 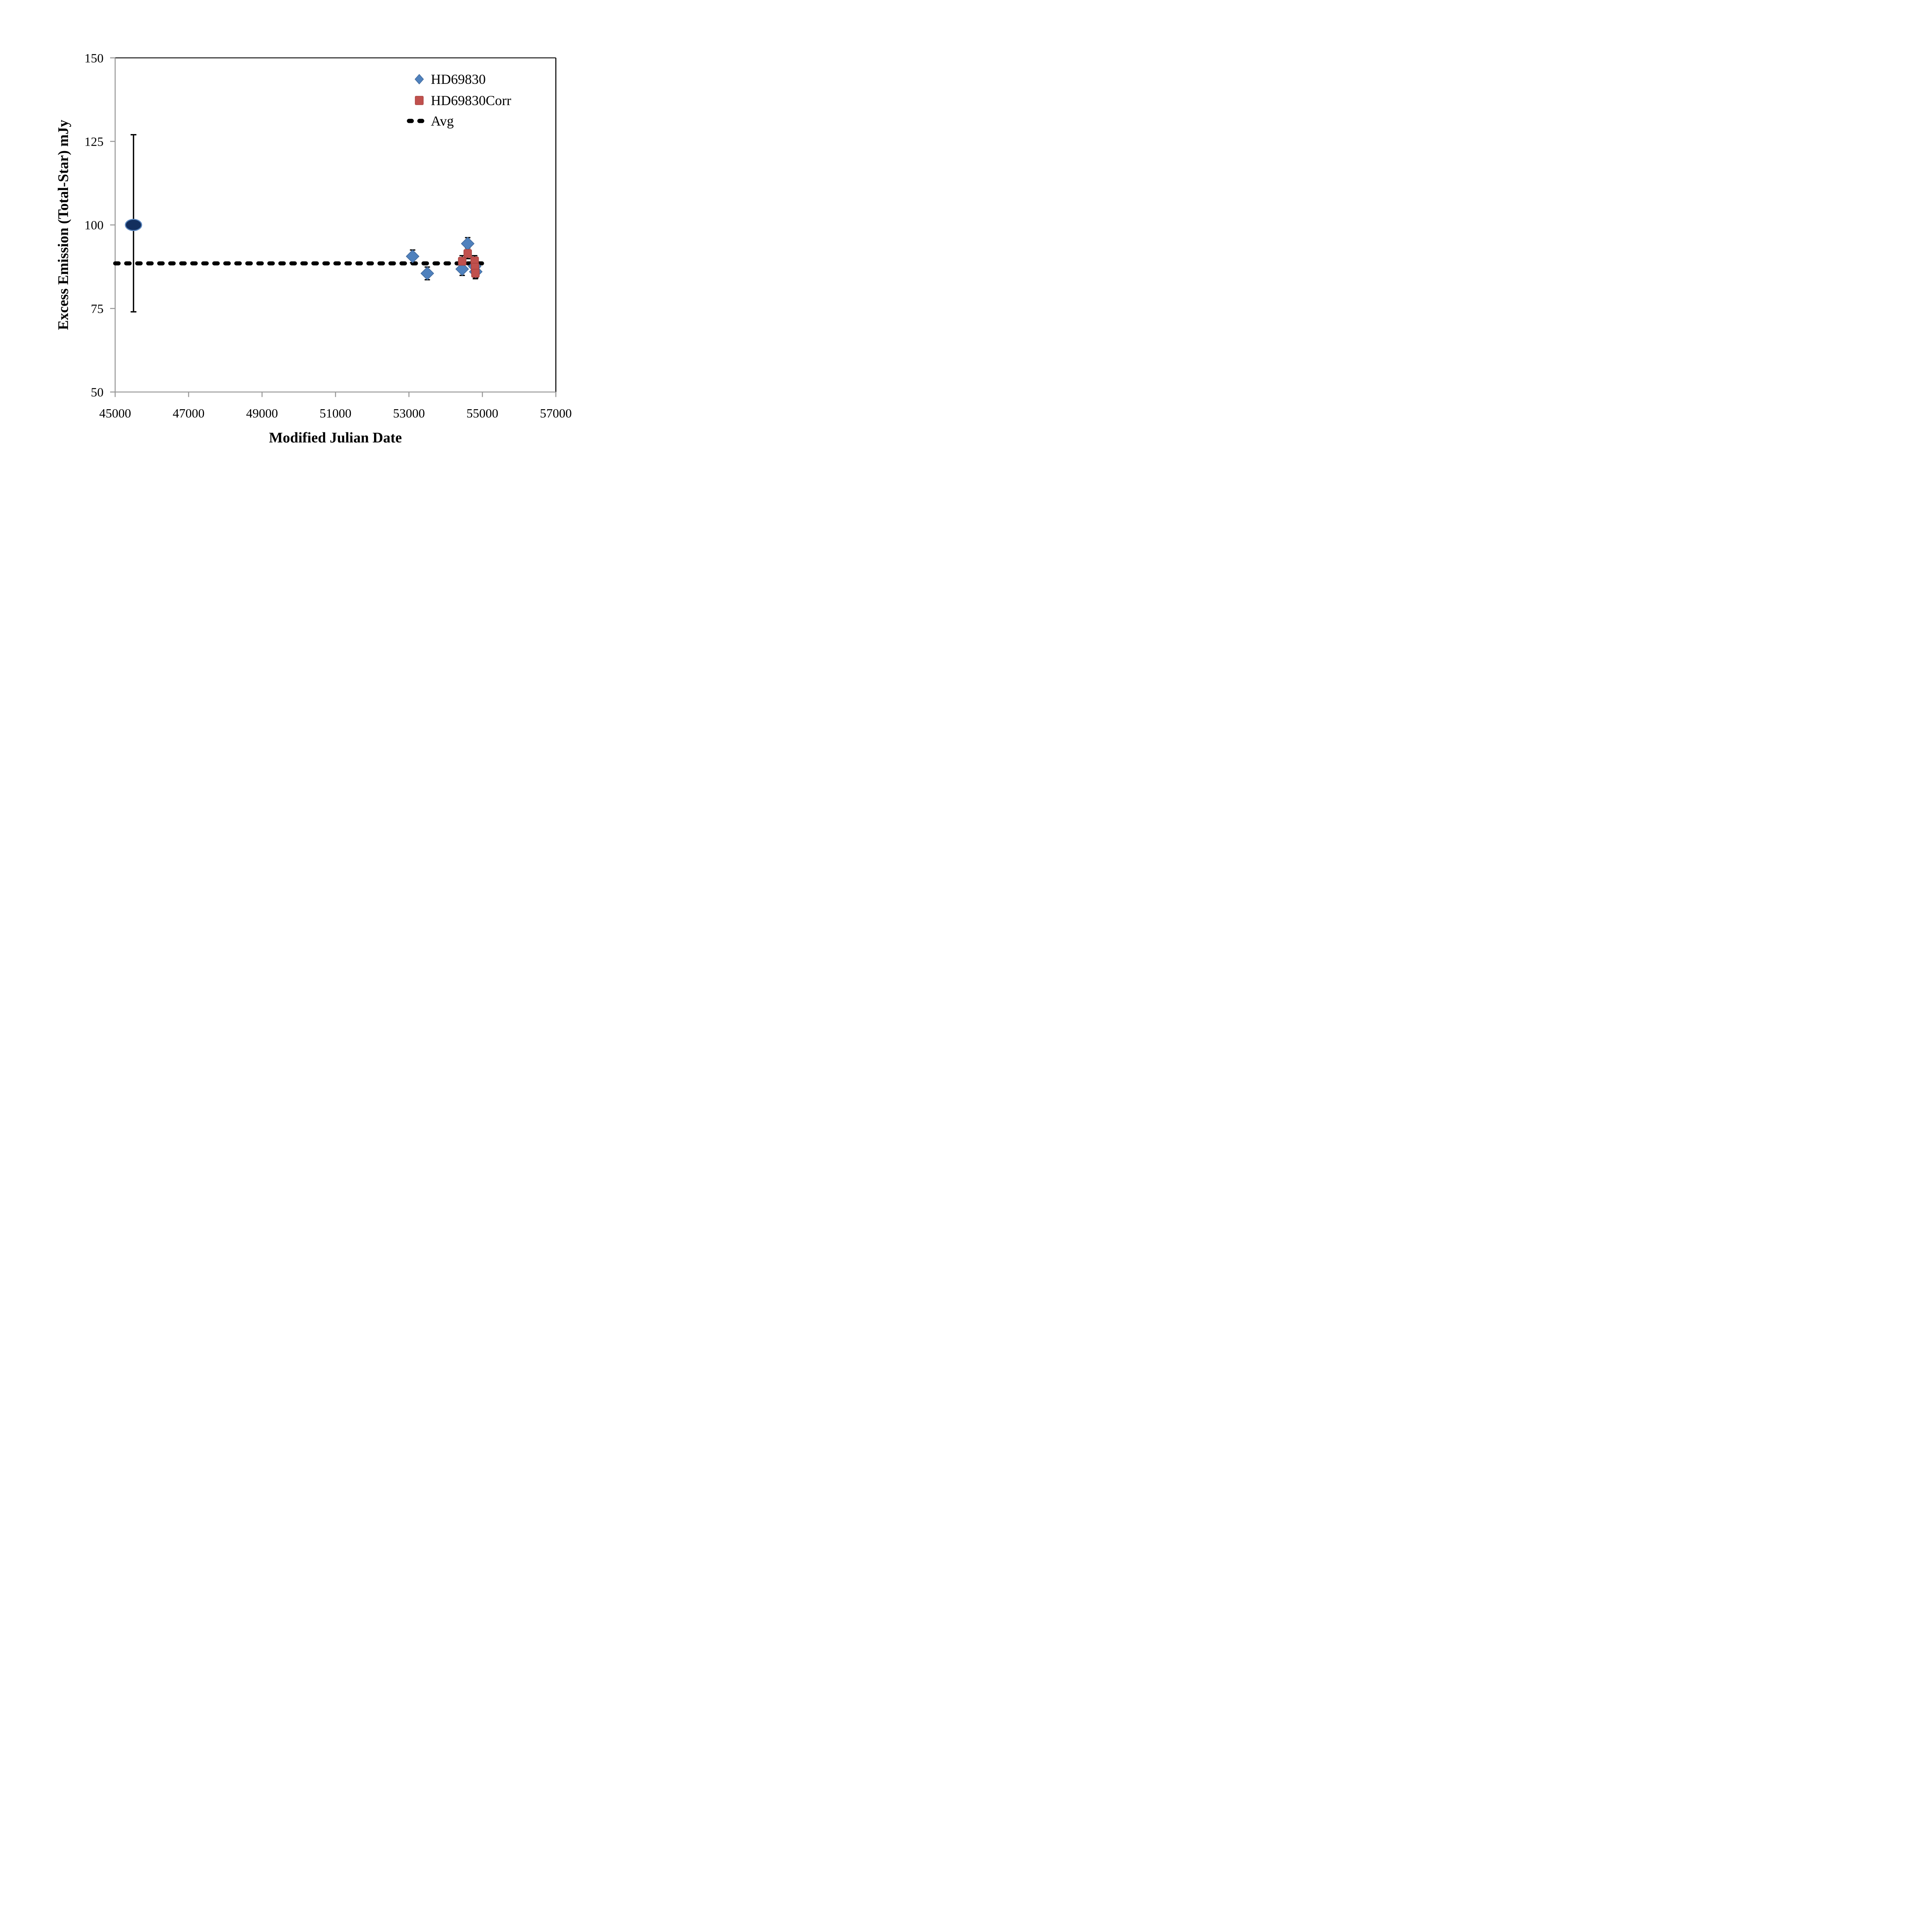 What do you see at coordinates (431, 121) in the screenshot?
I see `legend-item-avg: Avg` at bounding box center [431, 121].